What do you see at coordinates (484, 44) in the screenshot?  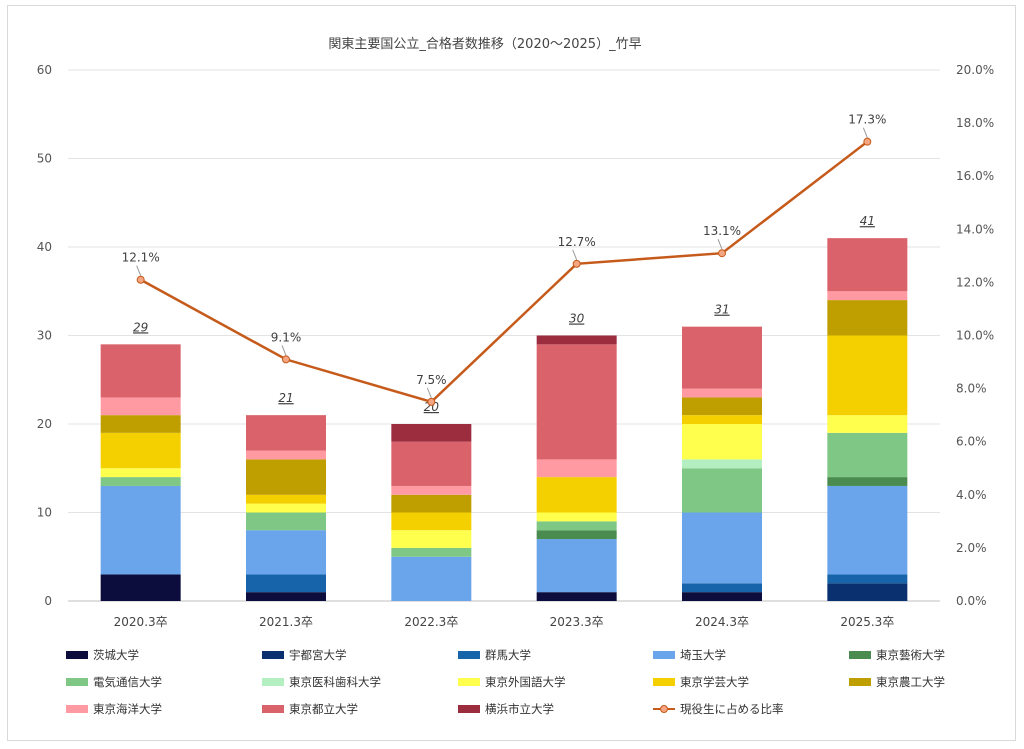 I see `chart-title: 関東主要国公立_合格者数推移（2020～2025）_竹早` at bounding box center [484, 44].